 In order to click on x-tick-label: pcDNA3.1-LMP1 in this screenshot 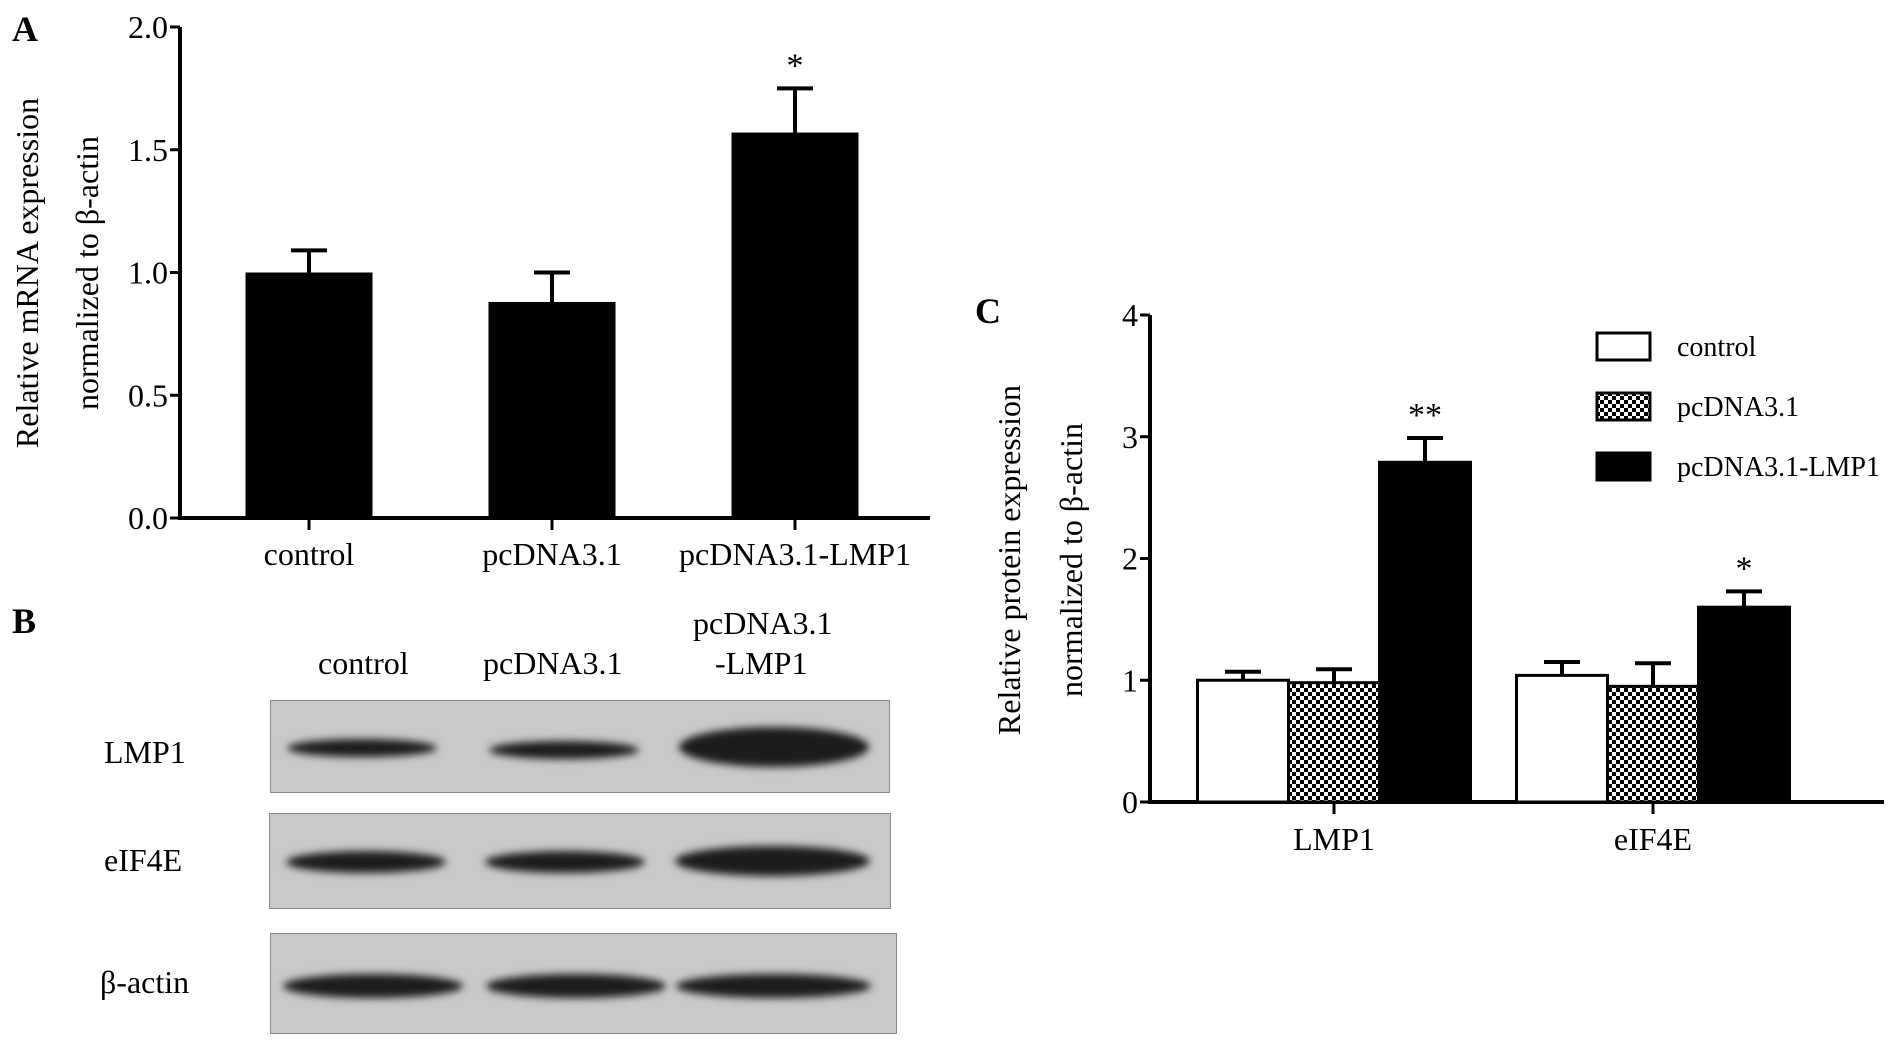, I will do `click(795, 554)`.